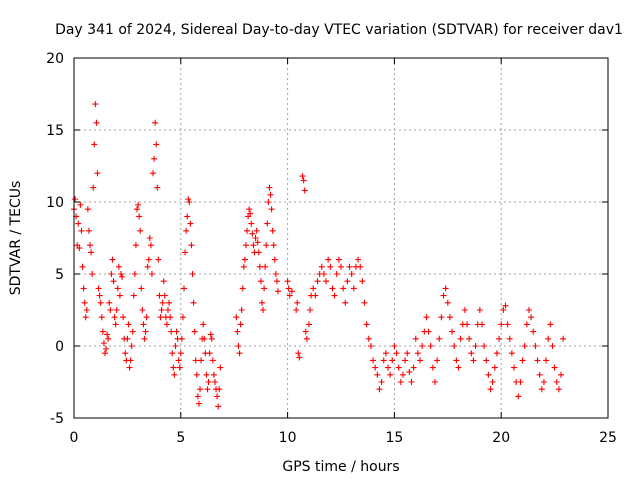  I want to click on x-tick-label: 10, so click(288, 438).